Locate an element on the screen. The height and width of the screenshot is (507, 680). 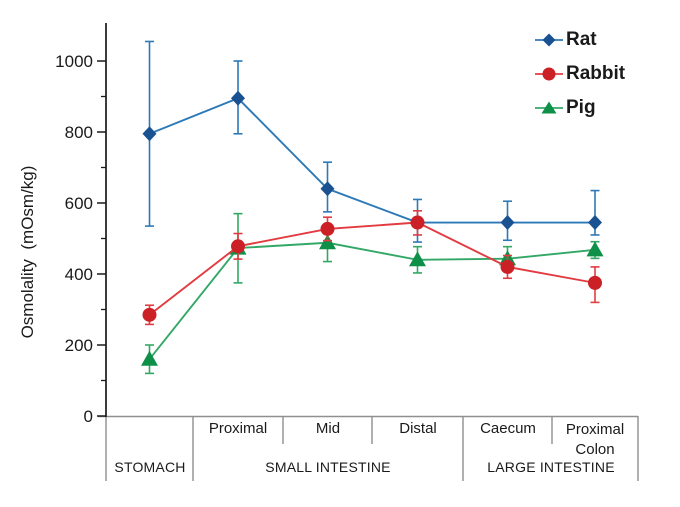
y-axis-title: Osmolality (mOsm/kg) is located at coordinates (27, 252).